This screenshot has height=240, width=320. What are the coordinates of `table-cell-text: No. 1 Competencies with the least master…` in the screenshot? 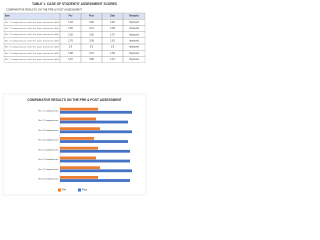 It's located at (32, 22).